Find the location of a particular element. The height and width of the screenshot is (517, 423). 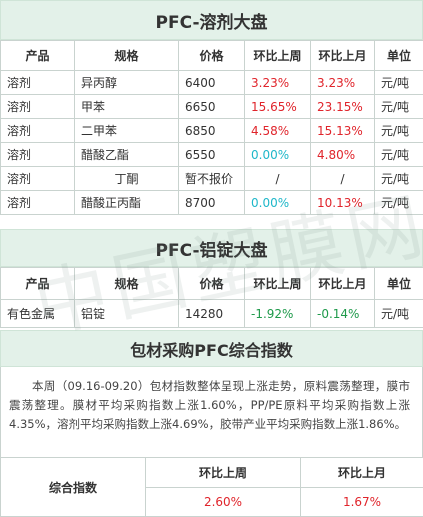

spec-cell: 丁酮 is located at coordinates (127, 179).